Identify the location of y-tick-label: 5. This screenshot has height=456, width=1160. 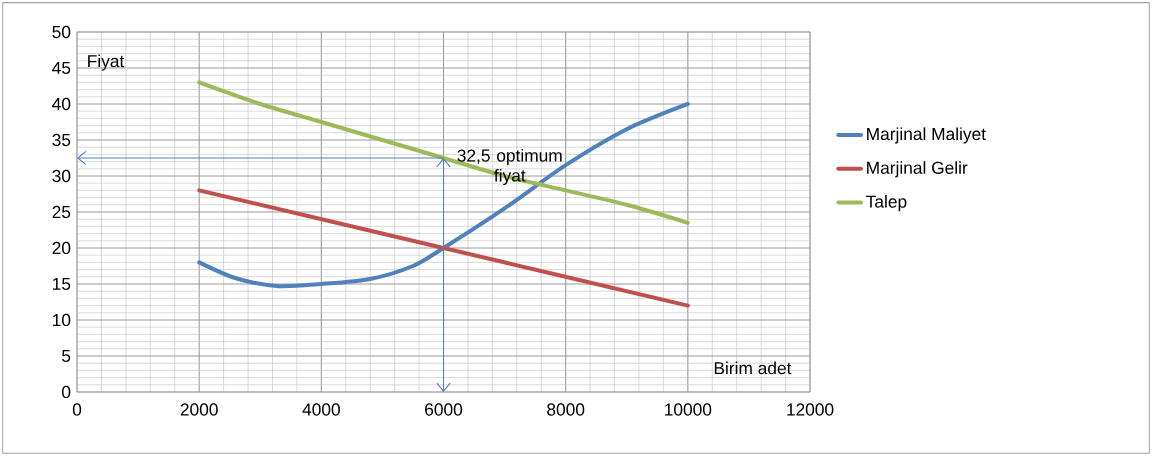
(66, 356).